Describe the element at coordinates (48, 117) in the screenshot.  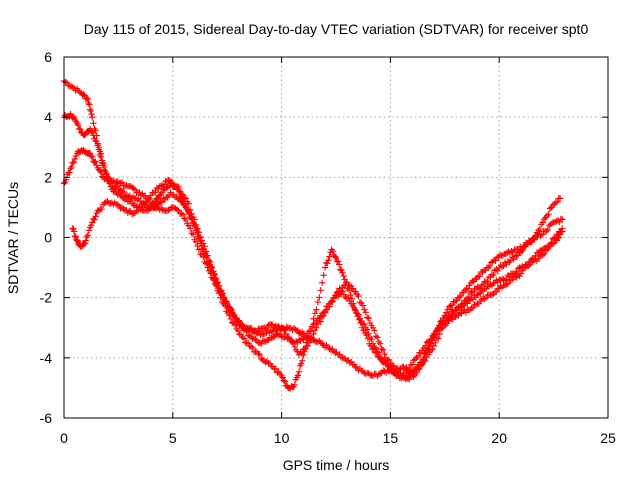
I see `y-tick-label: 4` at that location.